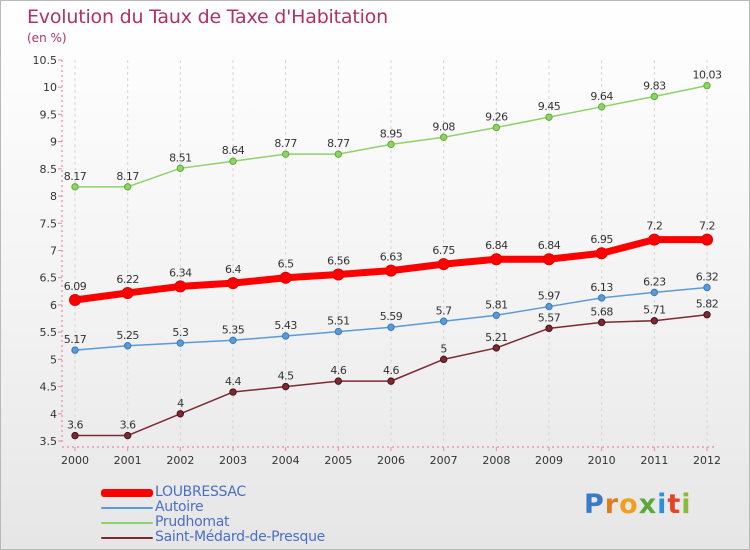  I want to click on data-label-autoire: 5.43, so click(285, 325).